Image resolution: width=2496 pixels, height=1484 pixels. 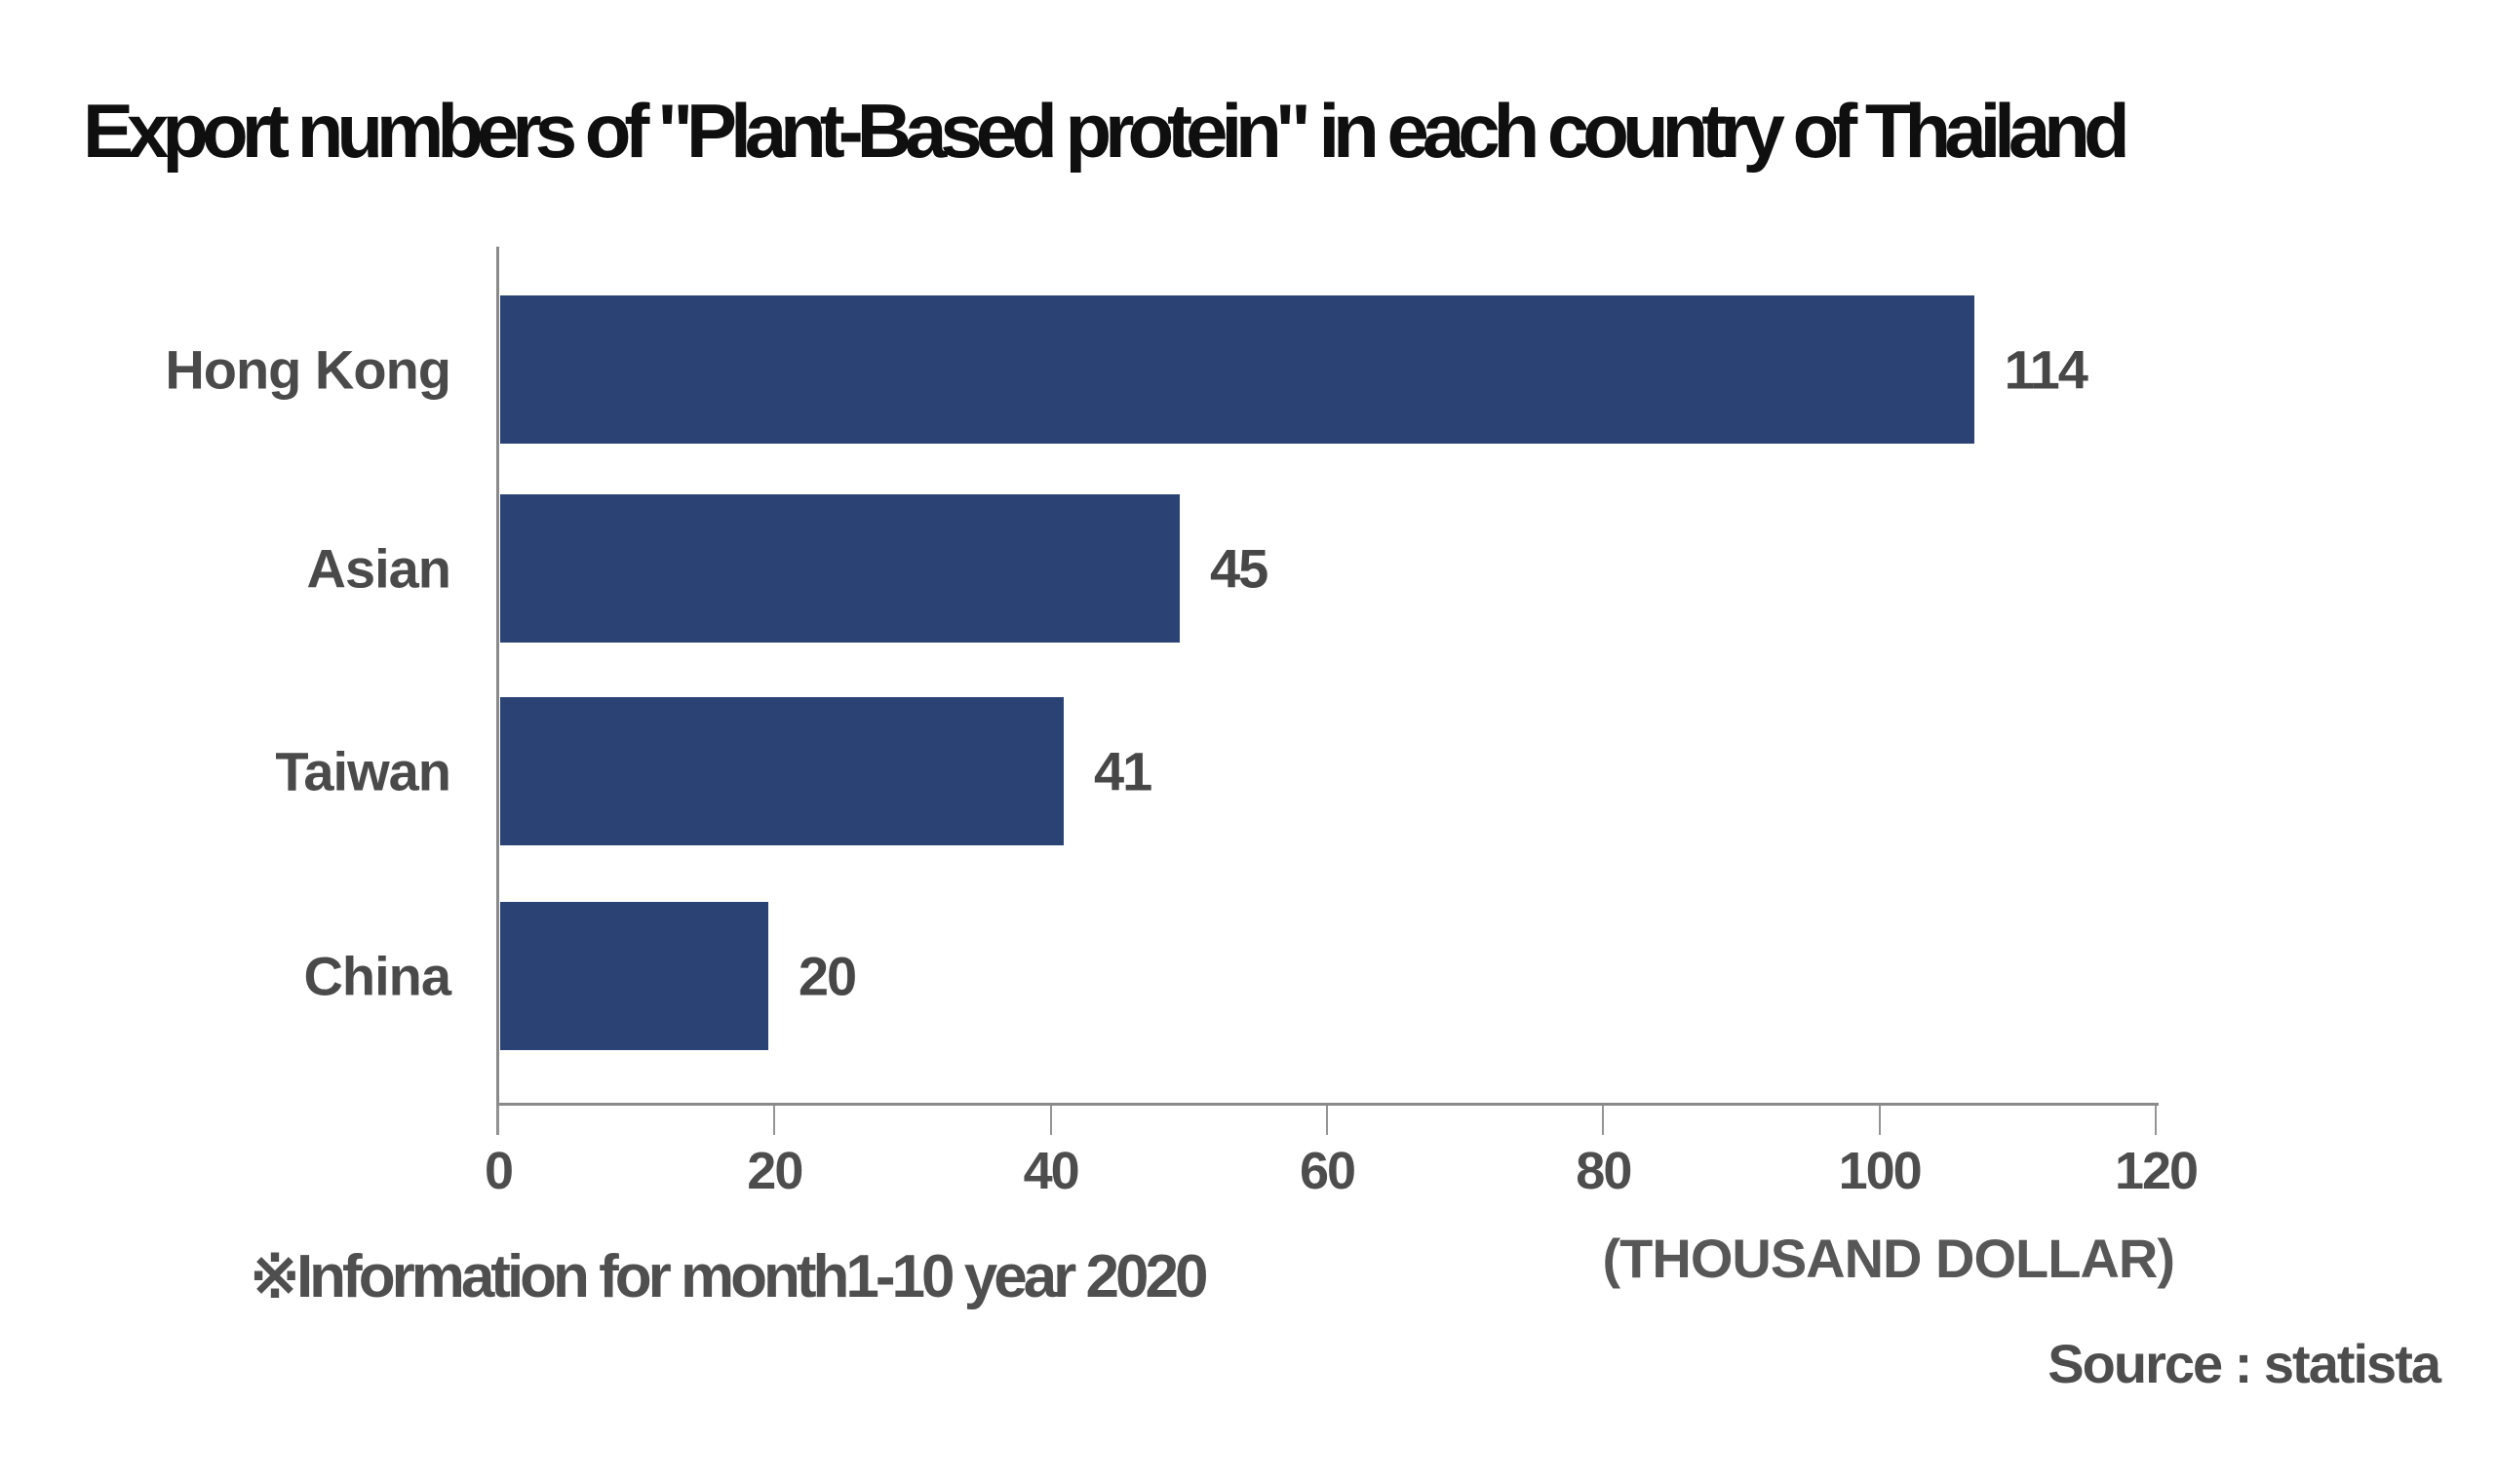 I want to click on x-tick-label: 20, so click(x=775, y=1171).